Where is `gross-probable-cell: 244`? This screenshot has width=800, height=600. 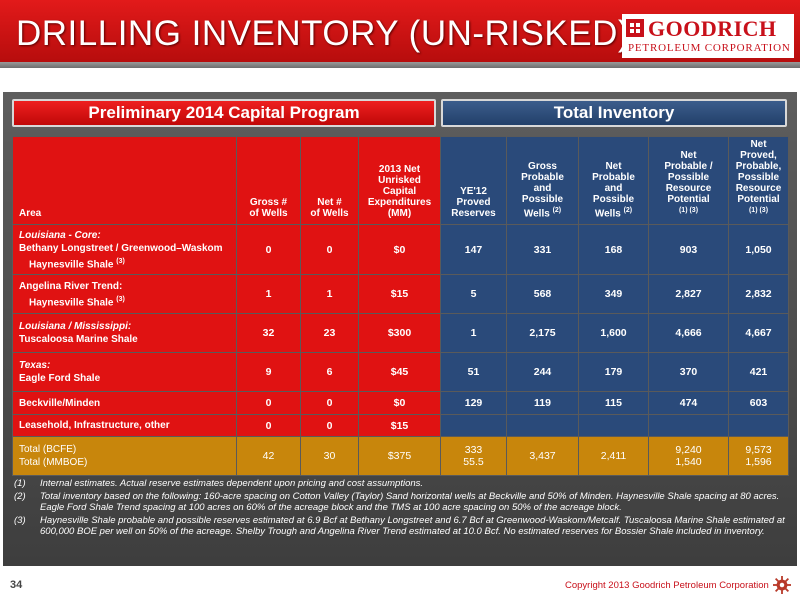
gross-probable-cell: 244 is located at coordinates (542, 372).